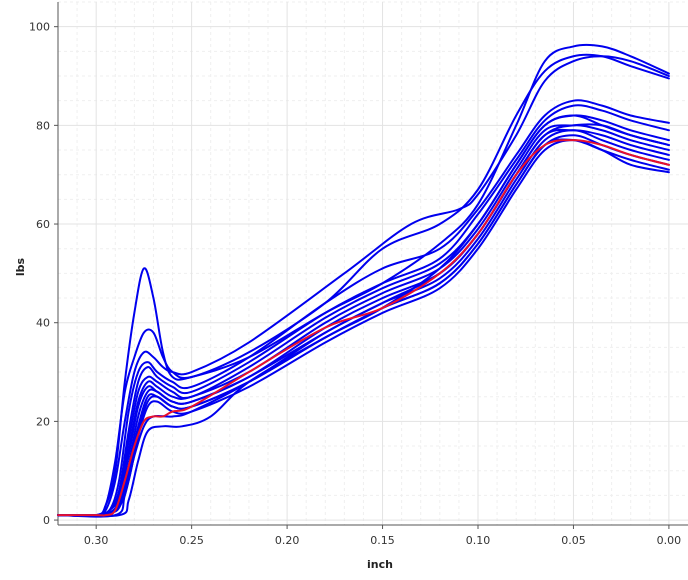  Describe the element at coordinates (43, 224) in the screenshot. I see `y-tick-label: 60` at that location.